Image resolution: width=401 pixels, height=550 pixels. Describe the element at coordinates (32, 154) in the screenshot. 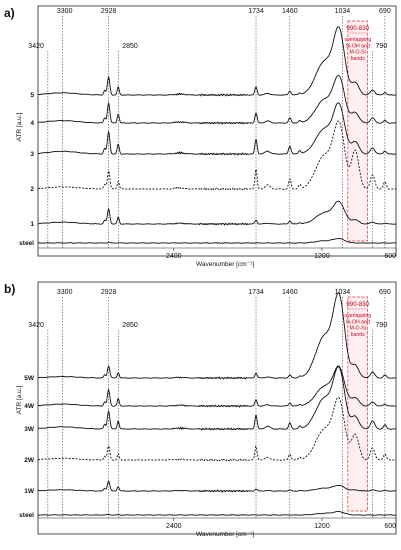

I see `series-label-3: 3` at that location.